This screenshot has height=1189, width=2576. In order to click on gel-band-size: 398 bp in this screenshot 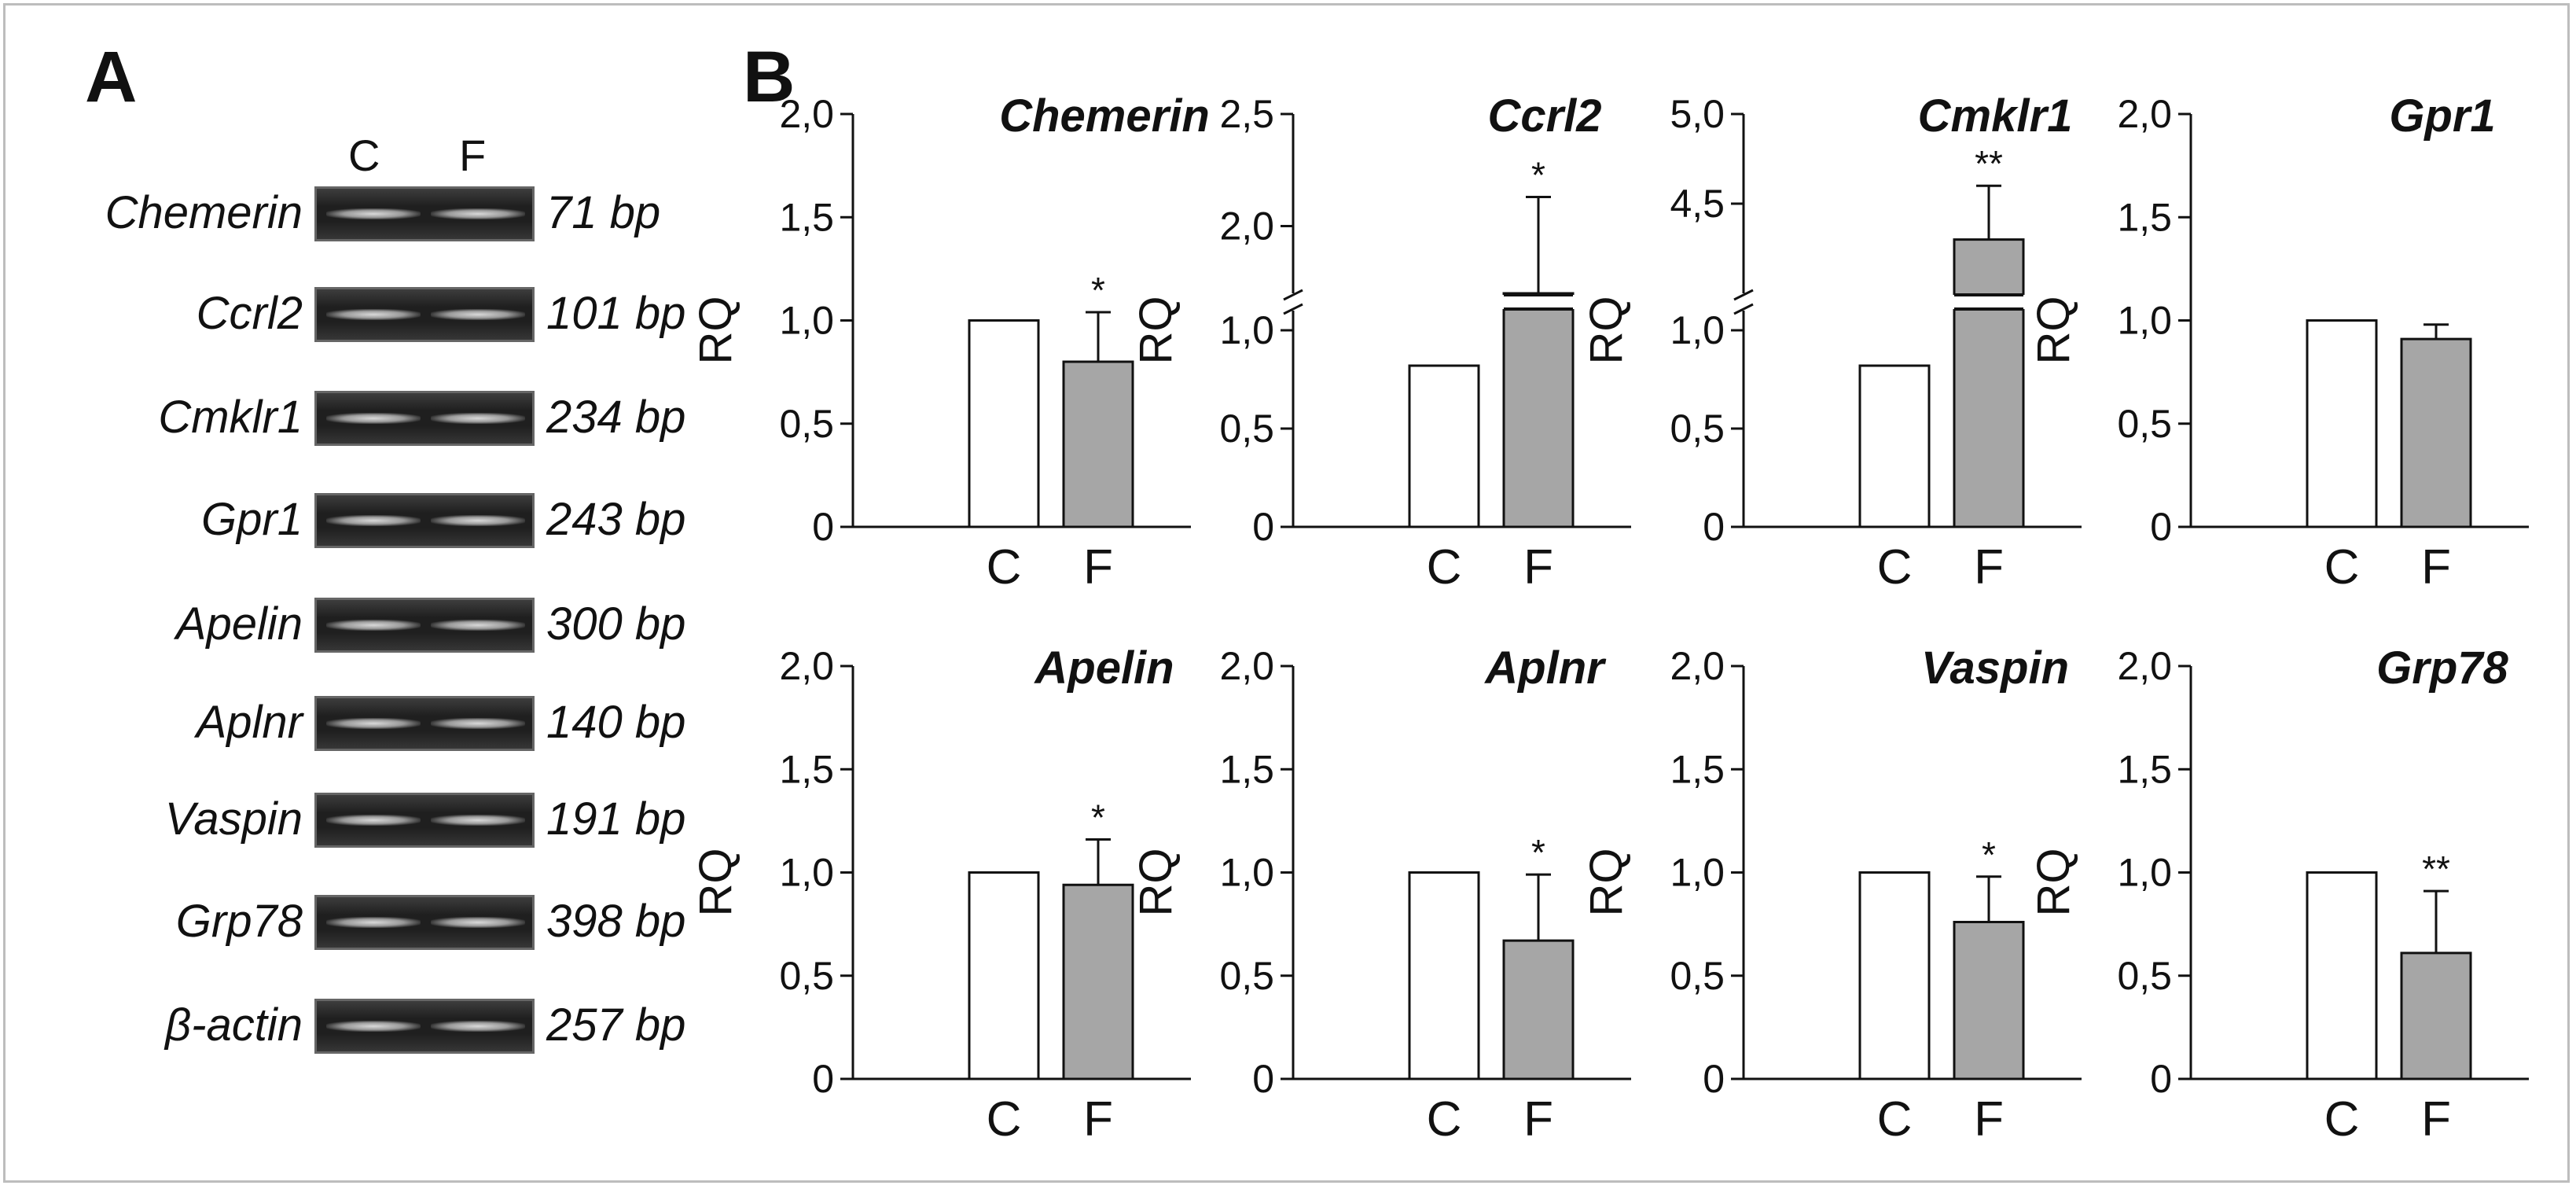, I will do `click(616, 921)`.